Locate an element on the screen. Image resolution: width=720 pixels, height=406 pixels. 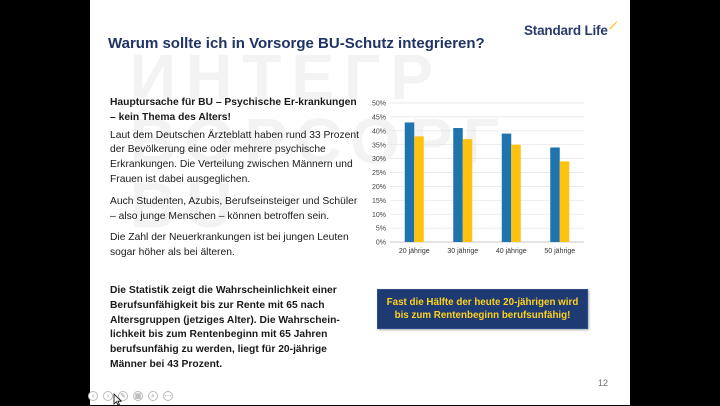
y-tick-label: 5% is located at coordinates (381, 229).